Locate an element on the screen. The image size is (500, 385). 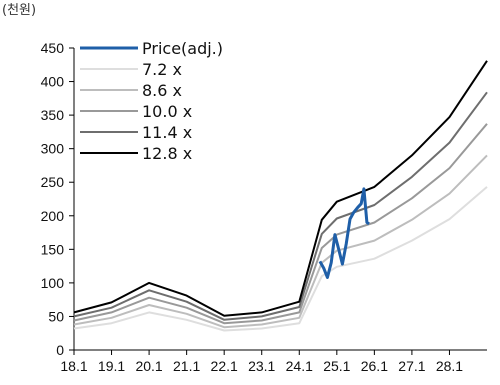
legend: Price(adj.) 7.2 x 8.6 x 10.0 x 11.4 x 12.8 x is located at coordinates (151, 101).